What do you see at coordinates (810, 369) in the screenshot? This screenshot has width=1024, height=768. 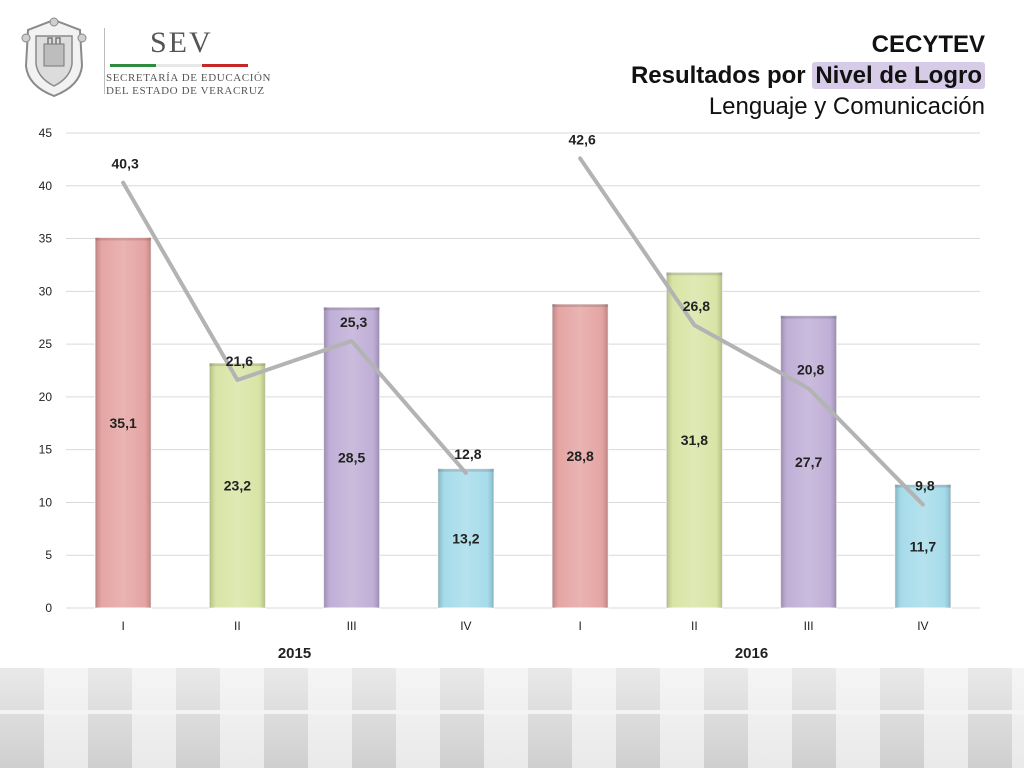 I see `line-value-label: 20,8` at bounding box center [810, 369].